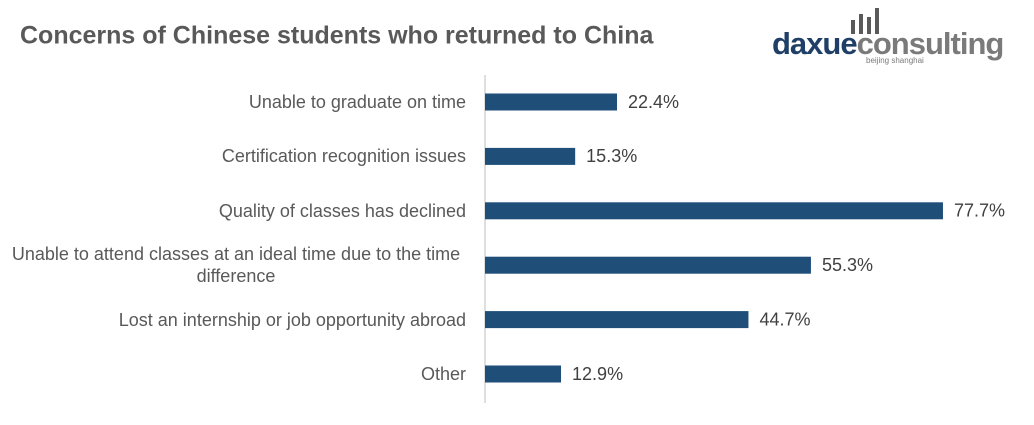 Image resolution: width=1034 pixels, height=425 pixels. I want to click on logo-text: daxueconsulting, so click(887, 43).